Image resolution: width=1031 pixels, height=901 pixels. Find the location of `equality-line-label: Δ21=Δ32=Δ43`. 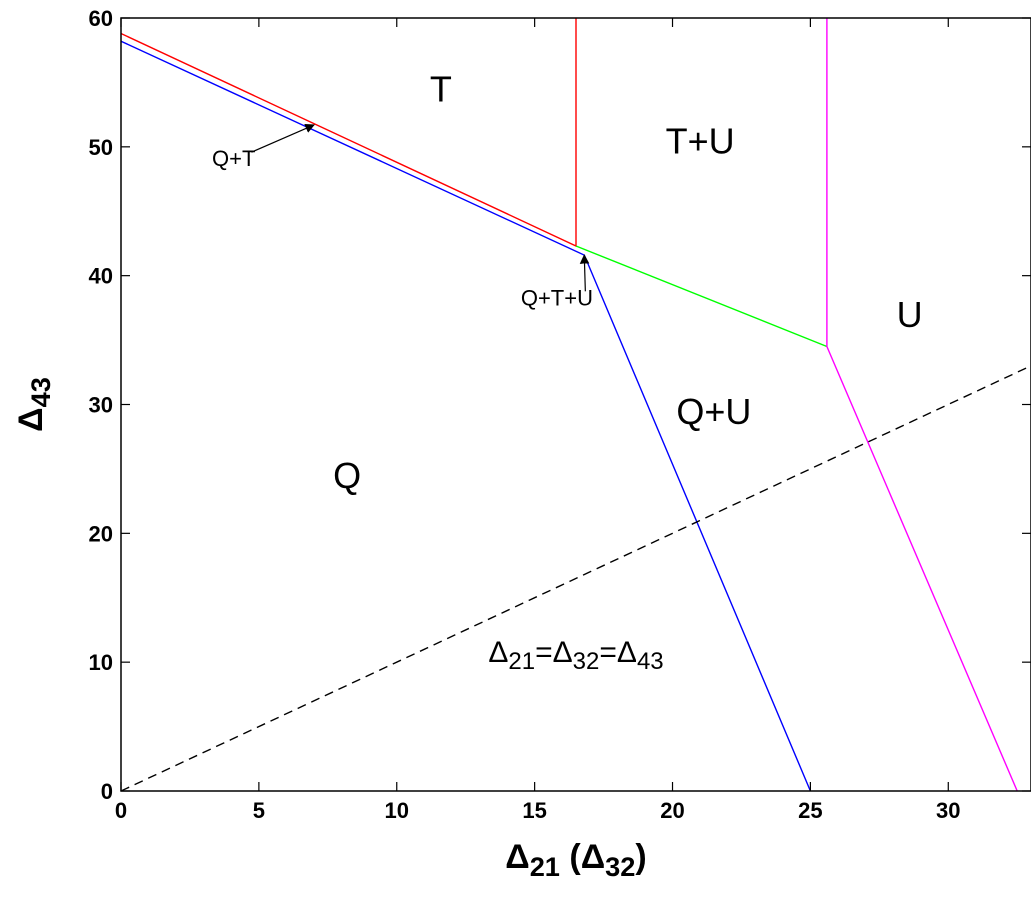

equality-line-label: Δ21=Δ32=Δ43 is located at coordinates (575, 655).